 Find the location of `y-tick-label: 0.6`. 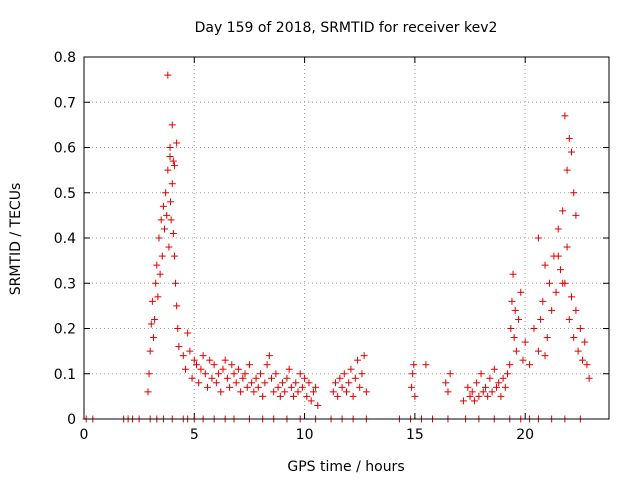

y-tick-label: 0.6 is located at coordinates (65, 149).